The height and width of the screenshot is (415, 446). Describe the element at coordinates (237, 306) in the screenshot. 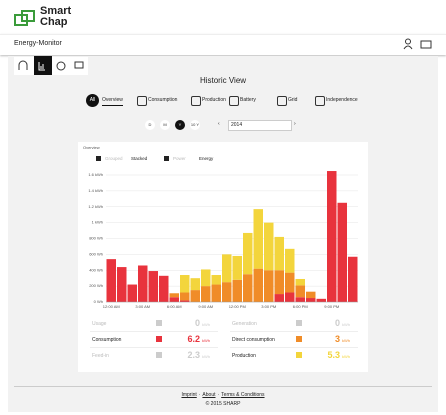

I see `x-tick-label: 12:00 PM` at that location.